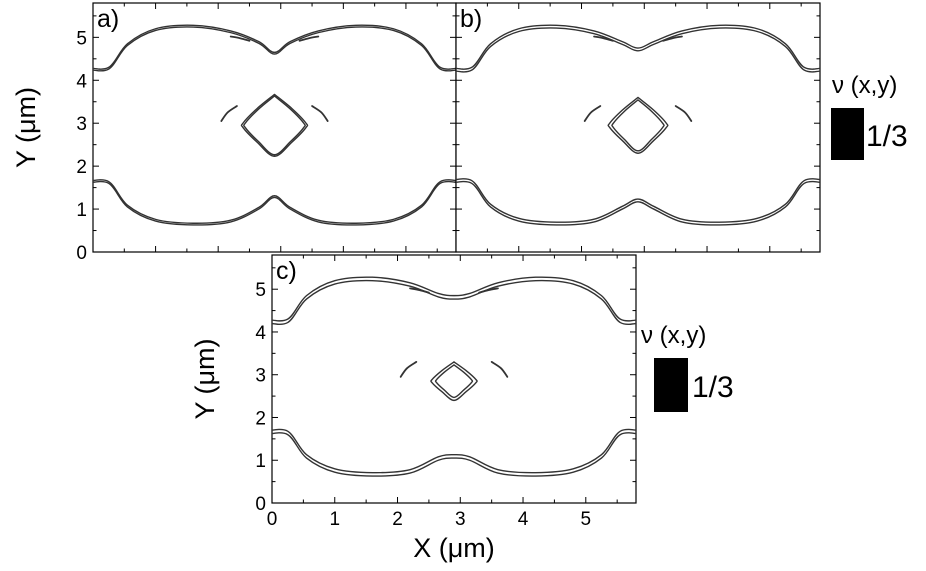 This screenshot has height=571, width=926. Describe the element at coordinates (272, 519) in the screenshot. I see `x-tick-label: 0` at that location.